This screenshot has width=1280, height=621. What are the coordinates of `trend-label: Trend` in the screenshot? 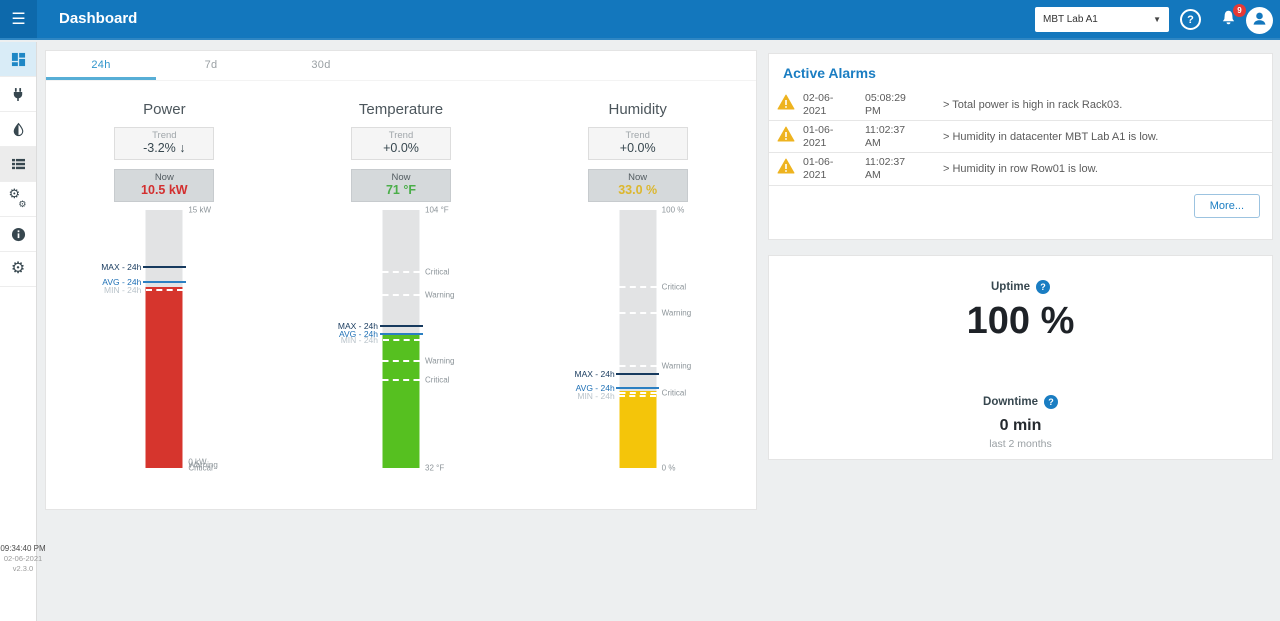 It's located at (164, 135).